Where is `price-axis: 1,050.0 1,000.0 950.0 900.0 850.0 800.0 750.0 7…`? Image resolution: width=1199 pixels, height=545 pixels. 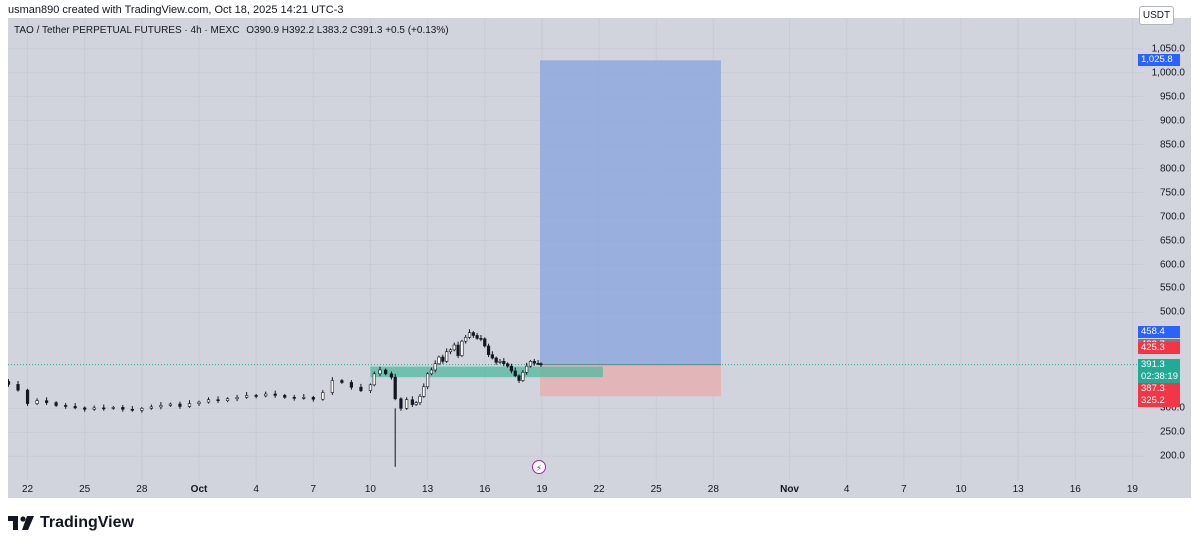 price-axis: 1,050.0 1,000.0 950.0 900.0 850.0 800.0 750.0 7… is located at coordinates (1167, 258).